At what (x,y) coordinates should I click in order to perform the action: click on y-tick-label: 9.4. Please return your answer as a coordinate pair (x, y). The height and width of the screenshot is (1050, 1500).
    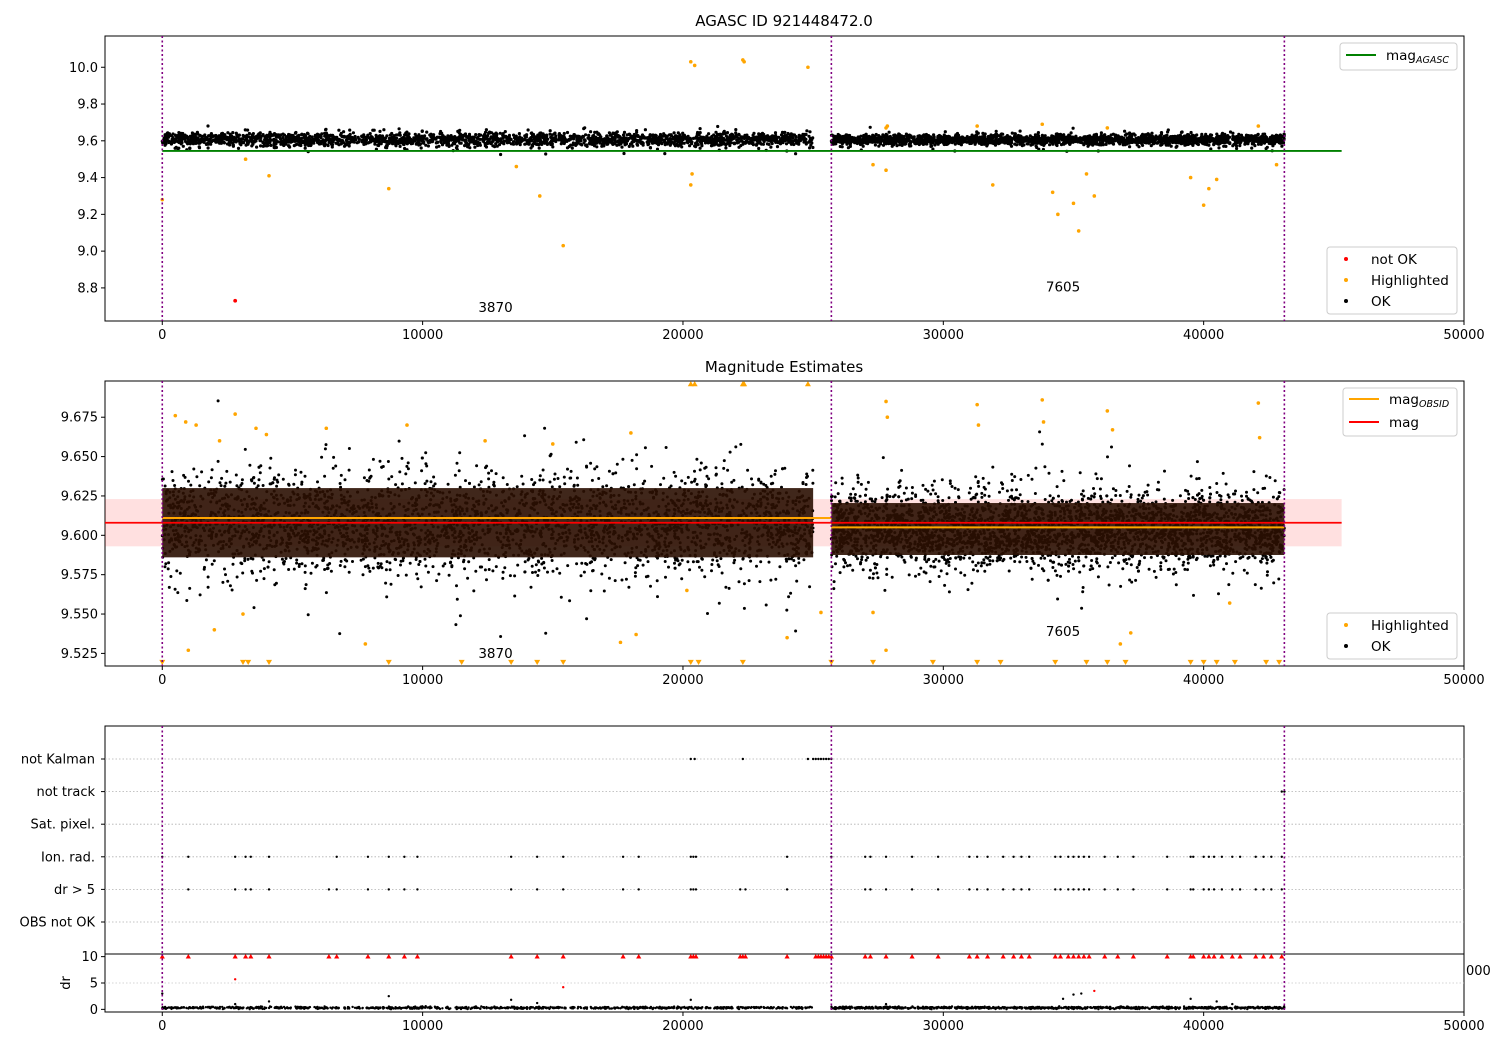
    Looking at the image, I should click on (87, 178).